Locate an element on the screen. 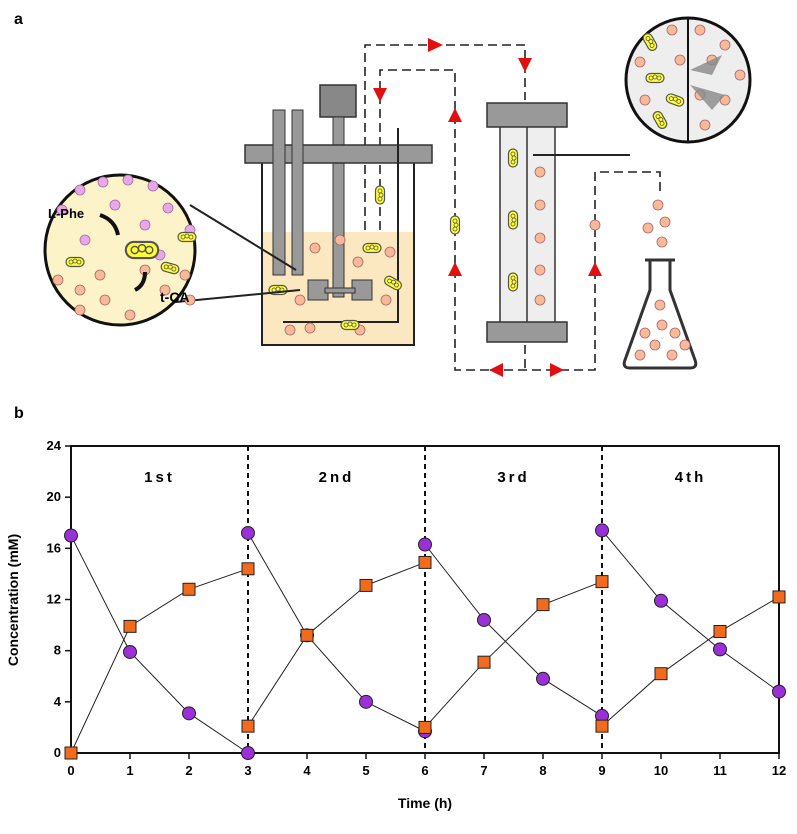 The height and width of the screenshot is (834, 797). panel-label: a is located at coordinates (18, 19).